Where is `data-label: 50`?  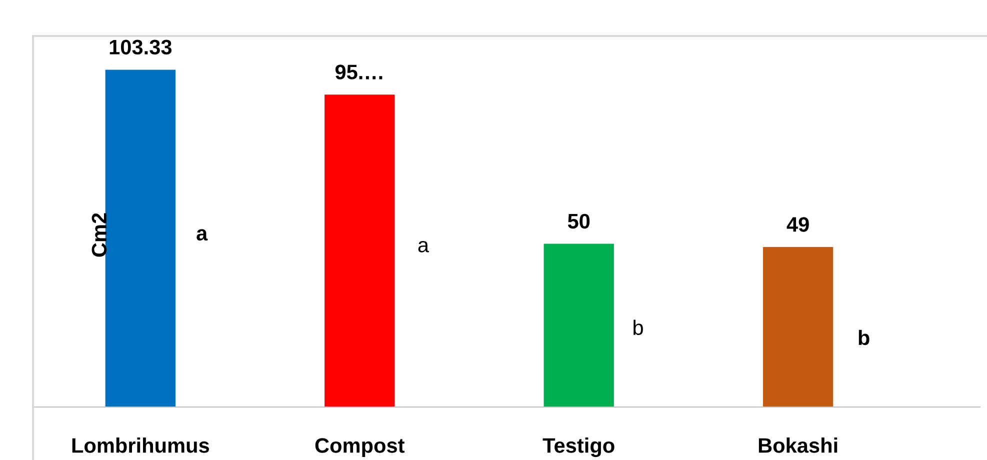 data-label: 50 is located at coordinates (579, 221).